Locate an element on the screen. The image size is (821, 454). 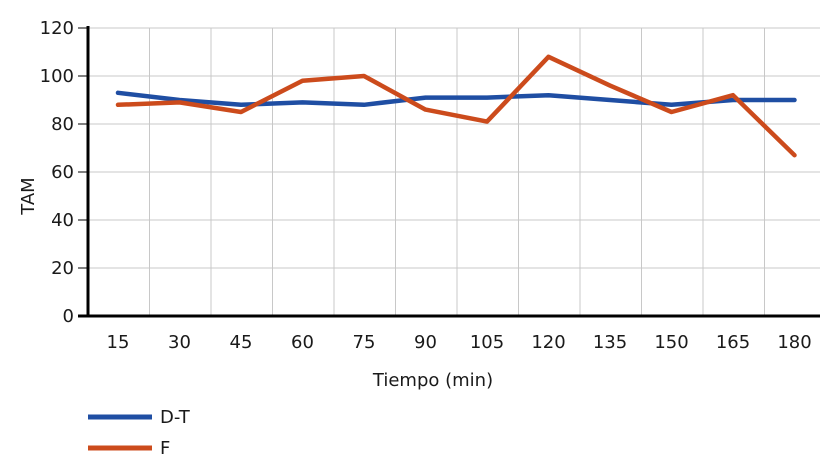
y-tick-label: 40 is located at coordinates (62, 220).